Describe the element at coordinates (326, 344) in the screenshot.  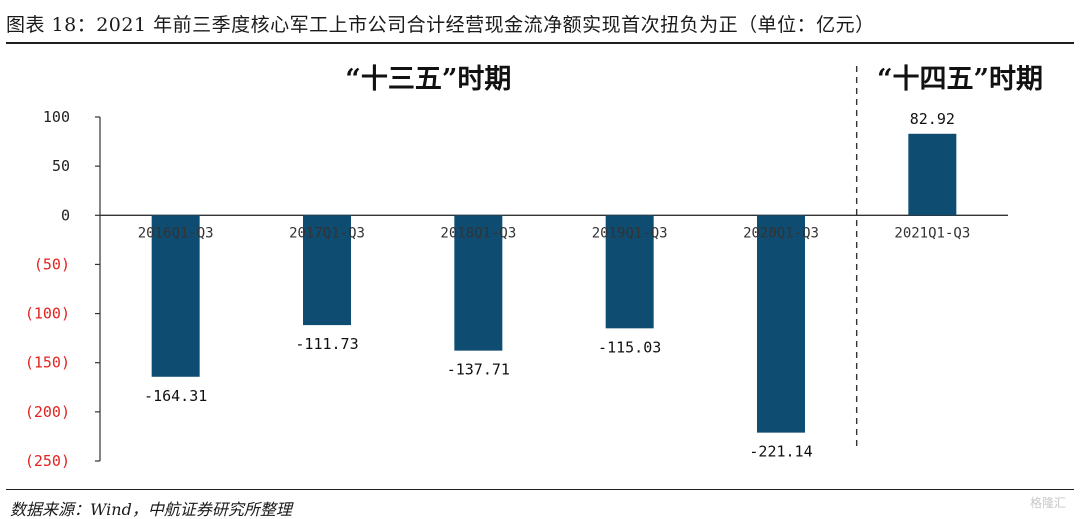
I see `data-label: -111.73` at that location.